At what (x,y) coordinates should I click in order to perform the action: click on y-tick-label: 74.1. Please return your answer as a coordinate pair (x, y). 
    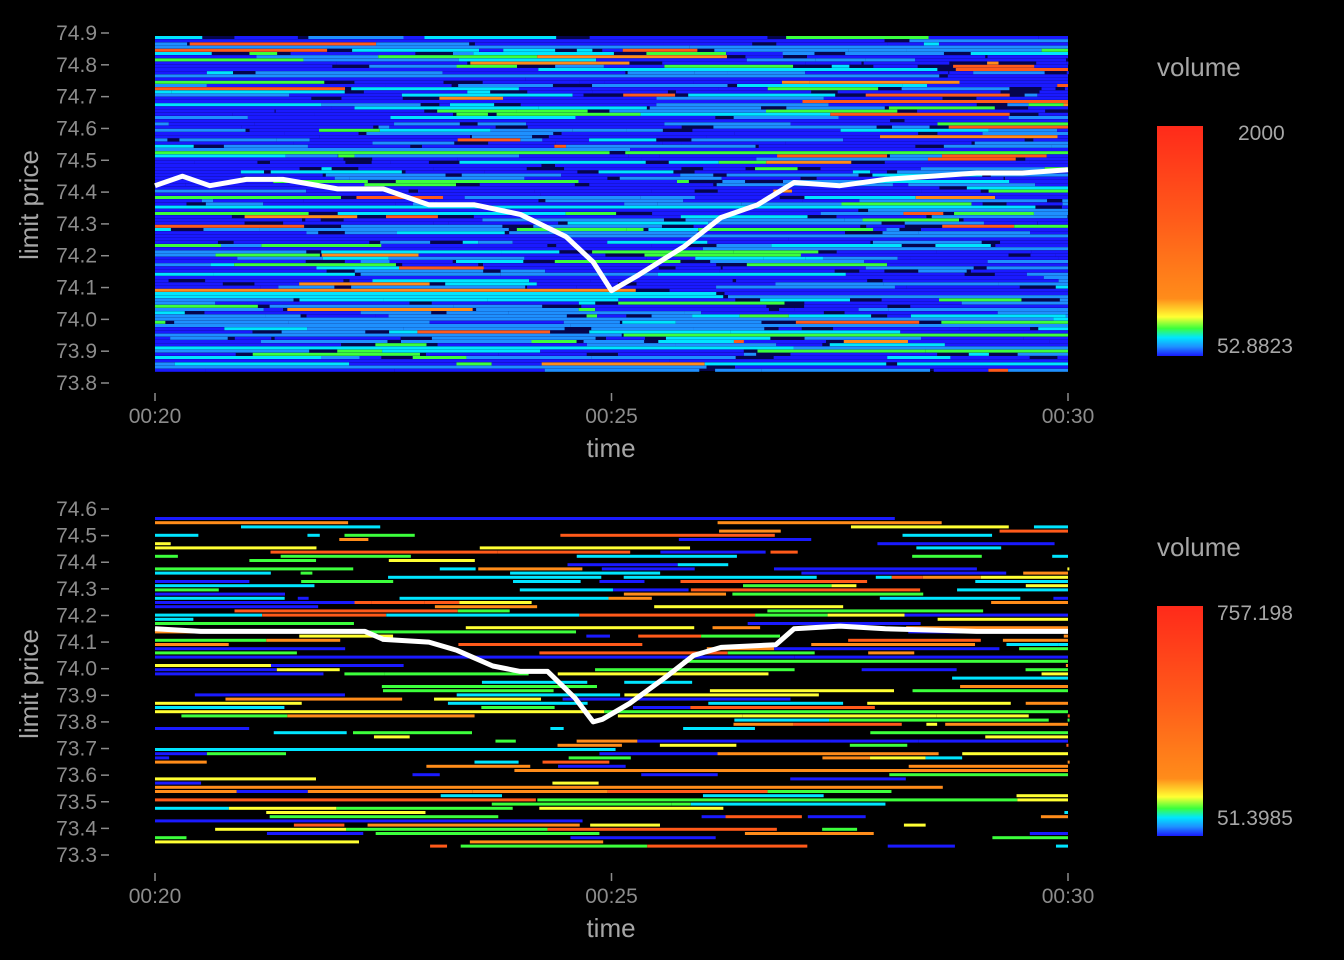
    Looking at the image, I should click on (76, 642).